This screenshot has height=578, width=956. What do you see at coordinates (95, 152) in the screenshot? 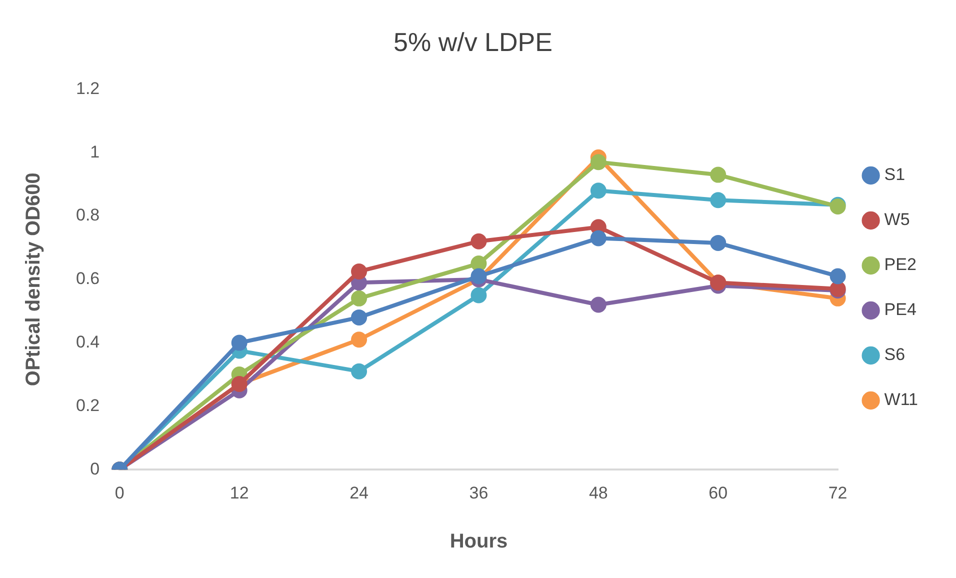
I see `y-tick-label: 1` at bounding box center [95, 152].